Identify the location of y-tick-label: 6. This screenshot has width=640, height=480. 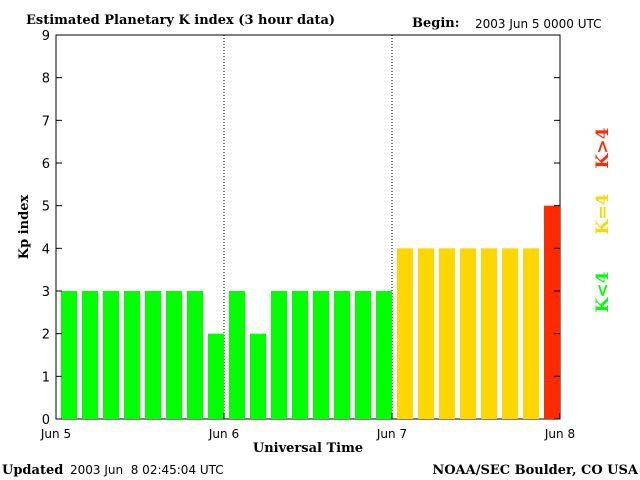
(46, 164).